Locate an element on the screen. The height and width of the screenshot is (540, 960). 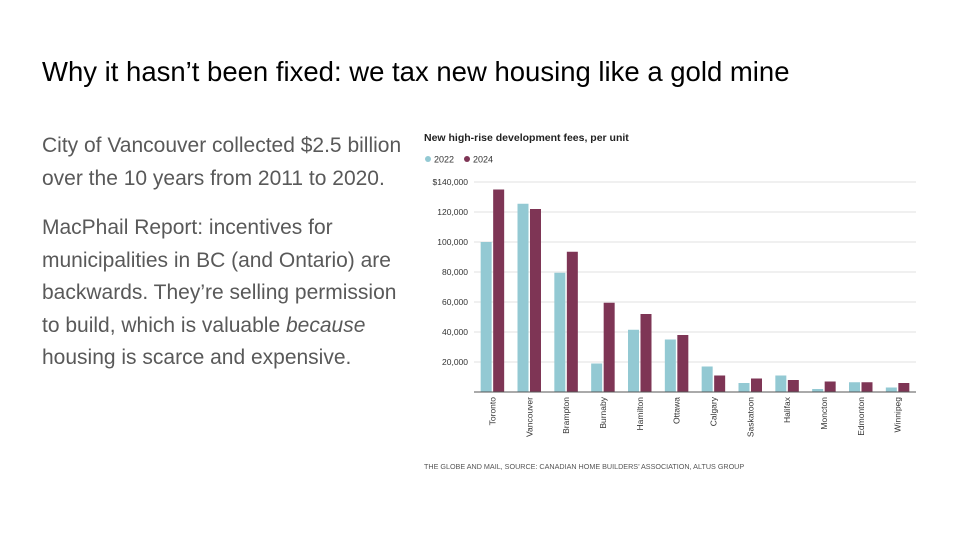
x-tick-label: Brampton is located at coordinates (566, 415).